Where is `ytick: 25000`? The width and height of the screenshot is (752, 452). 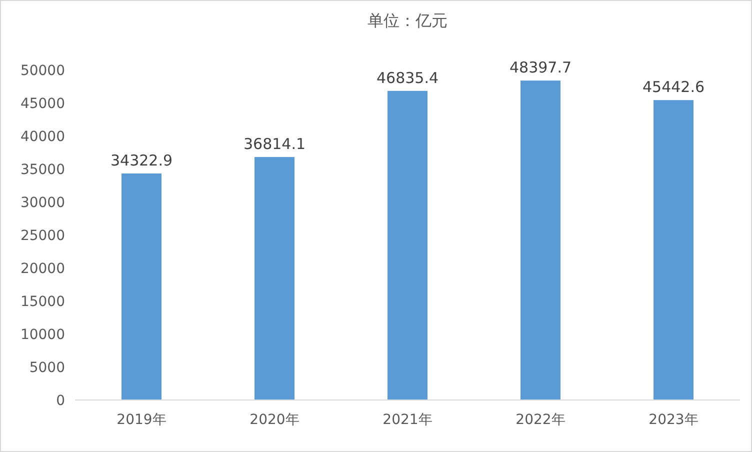 ytick: 25000 is located at coordinates (42, 236).